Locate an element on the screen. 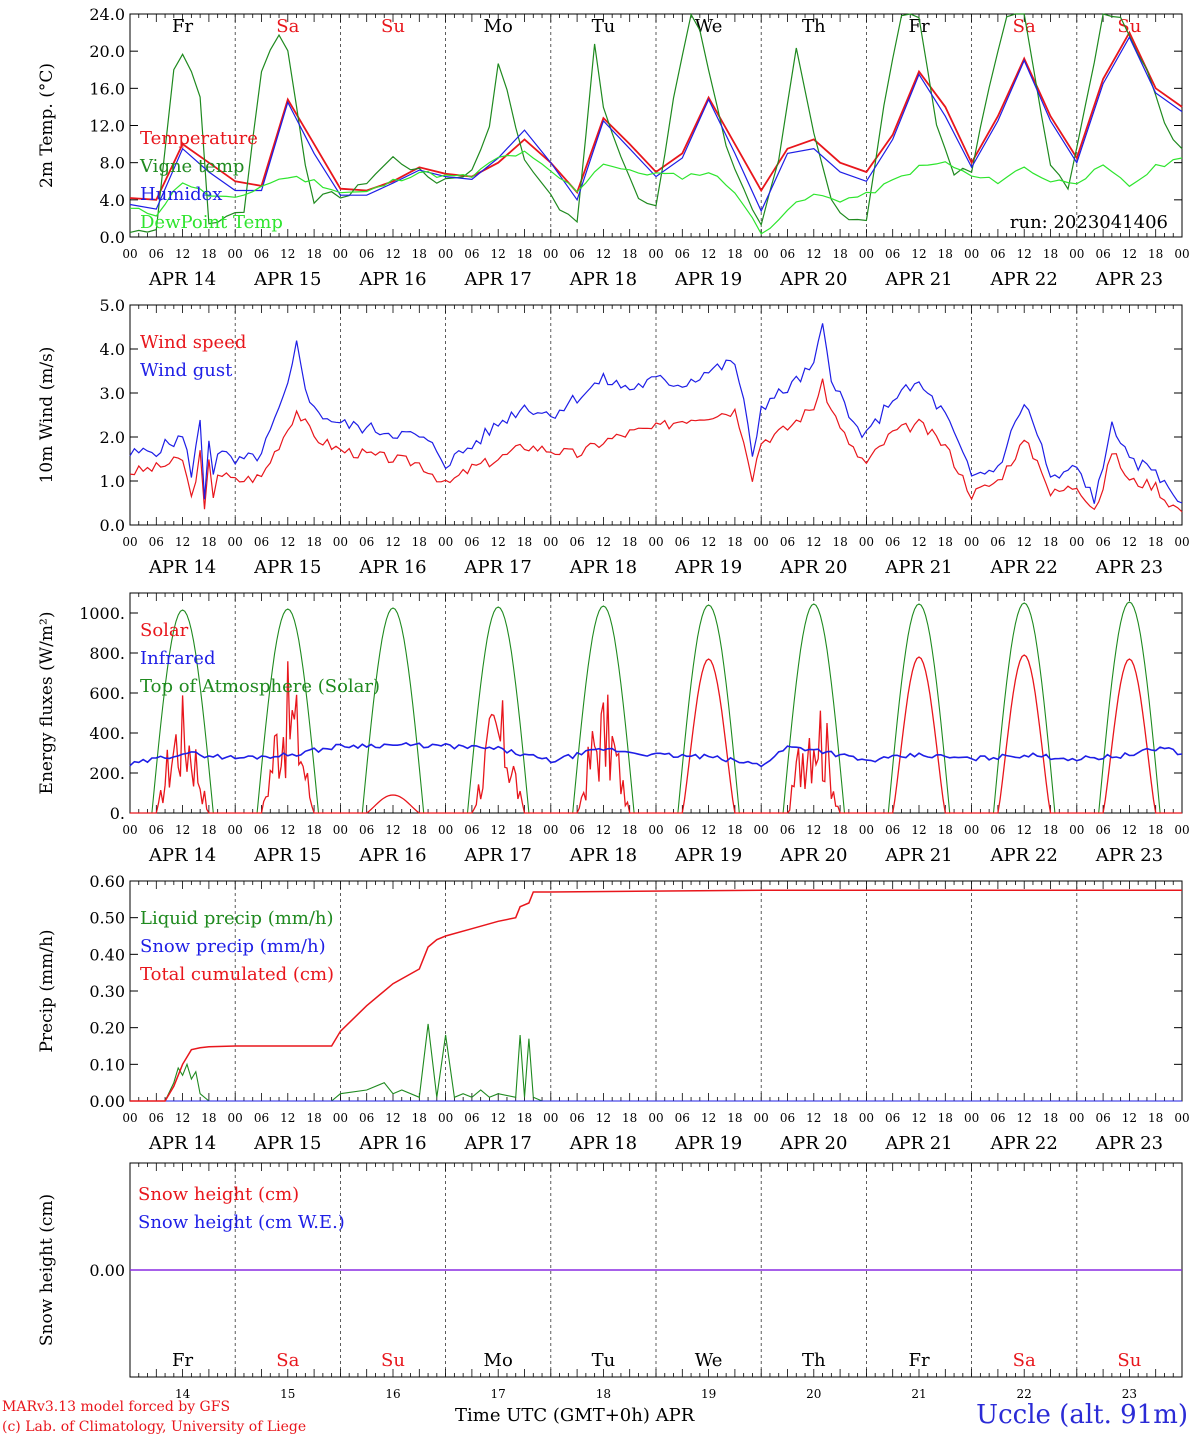 This screenshot has height=1440, width=1194. weekday-label: Su is located at coordinates (1129, 1360).